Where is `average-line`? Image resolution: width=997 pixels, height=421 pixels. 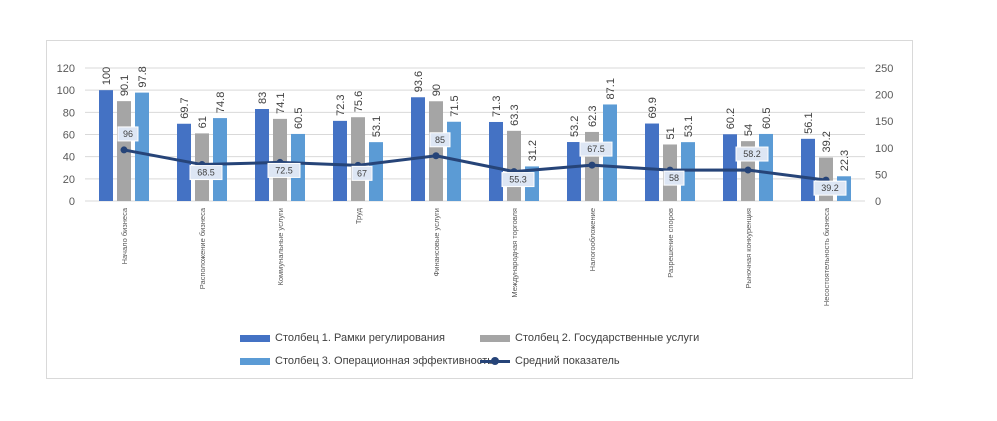 average-line is located at coordinates (475, 165).